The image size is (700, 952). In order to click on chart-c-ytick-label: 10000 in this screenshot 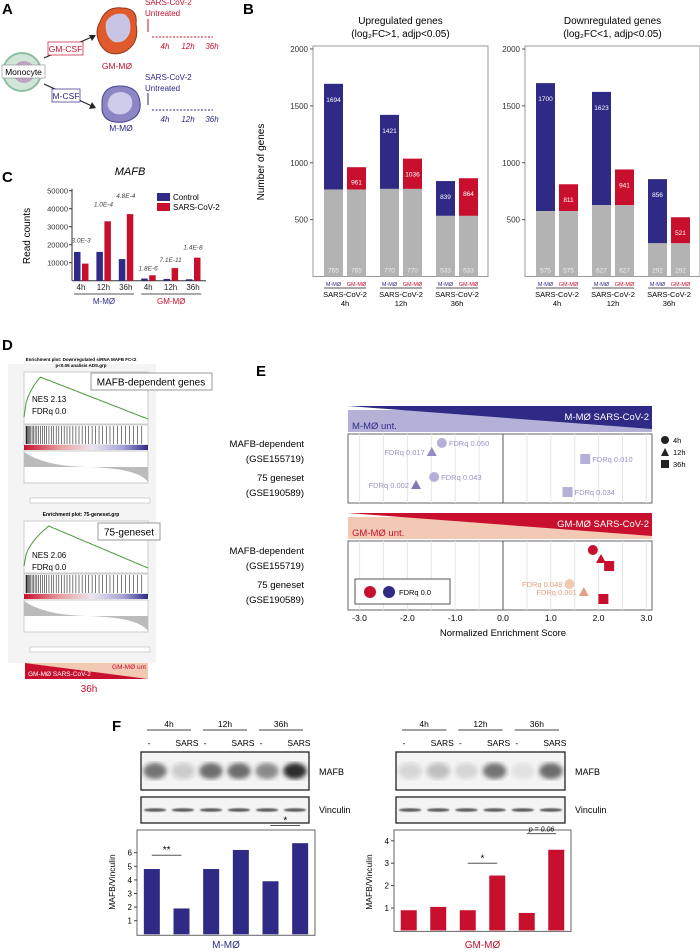, I will do `click(57, 263)`.